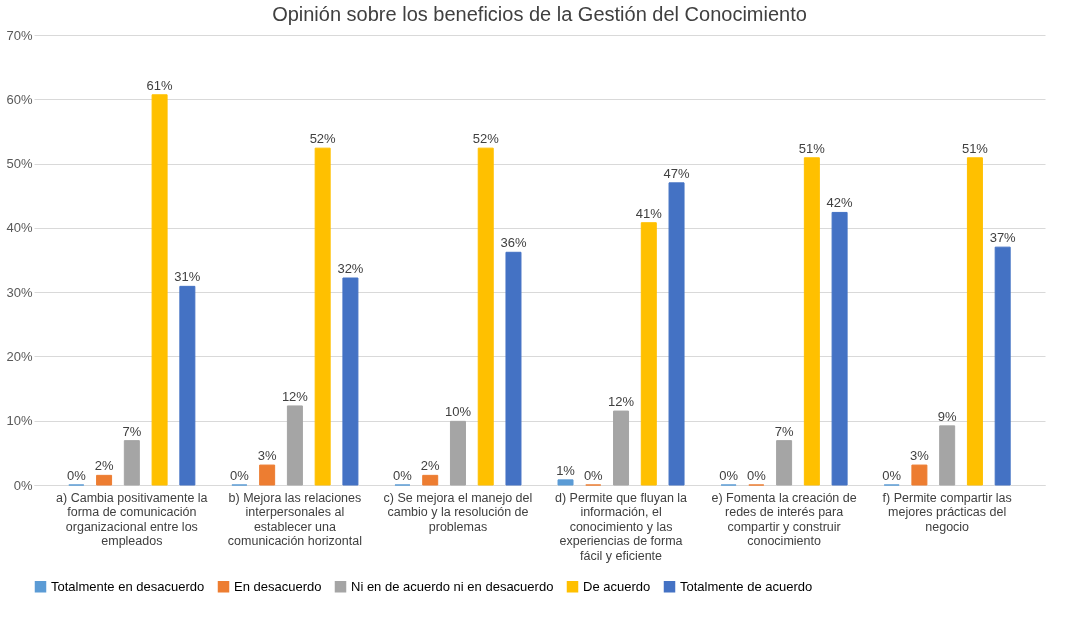 The width and height of the screenshot is (1092, 636). I want to click on x-tick-label: c) Se mejora el manejo del cambio y la resolución de problemas, so click(458, 512).